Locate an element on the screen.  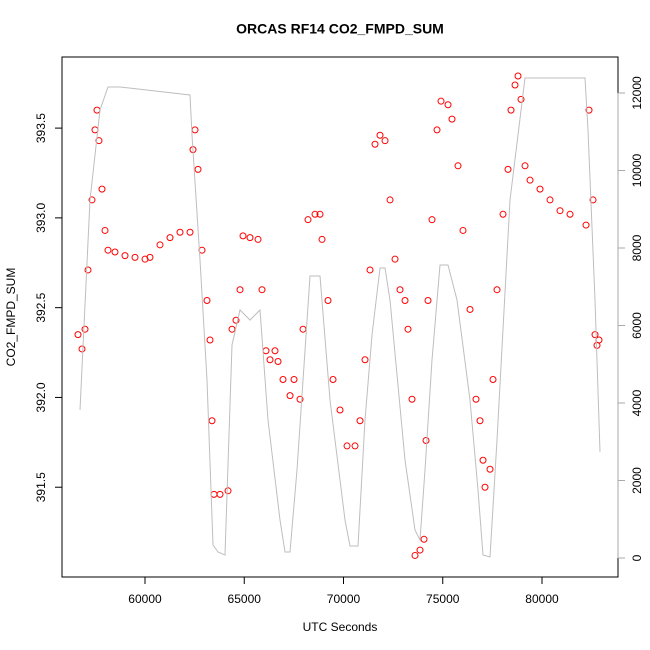
x-tick-label: 75000 is located at coordinates (443, 599).